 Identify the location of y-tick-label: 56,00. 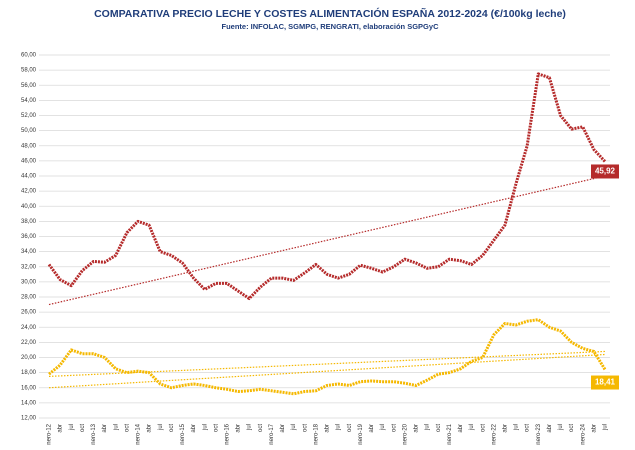
(29, 86).